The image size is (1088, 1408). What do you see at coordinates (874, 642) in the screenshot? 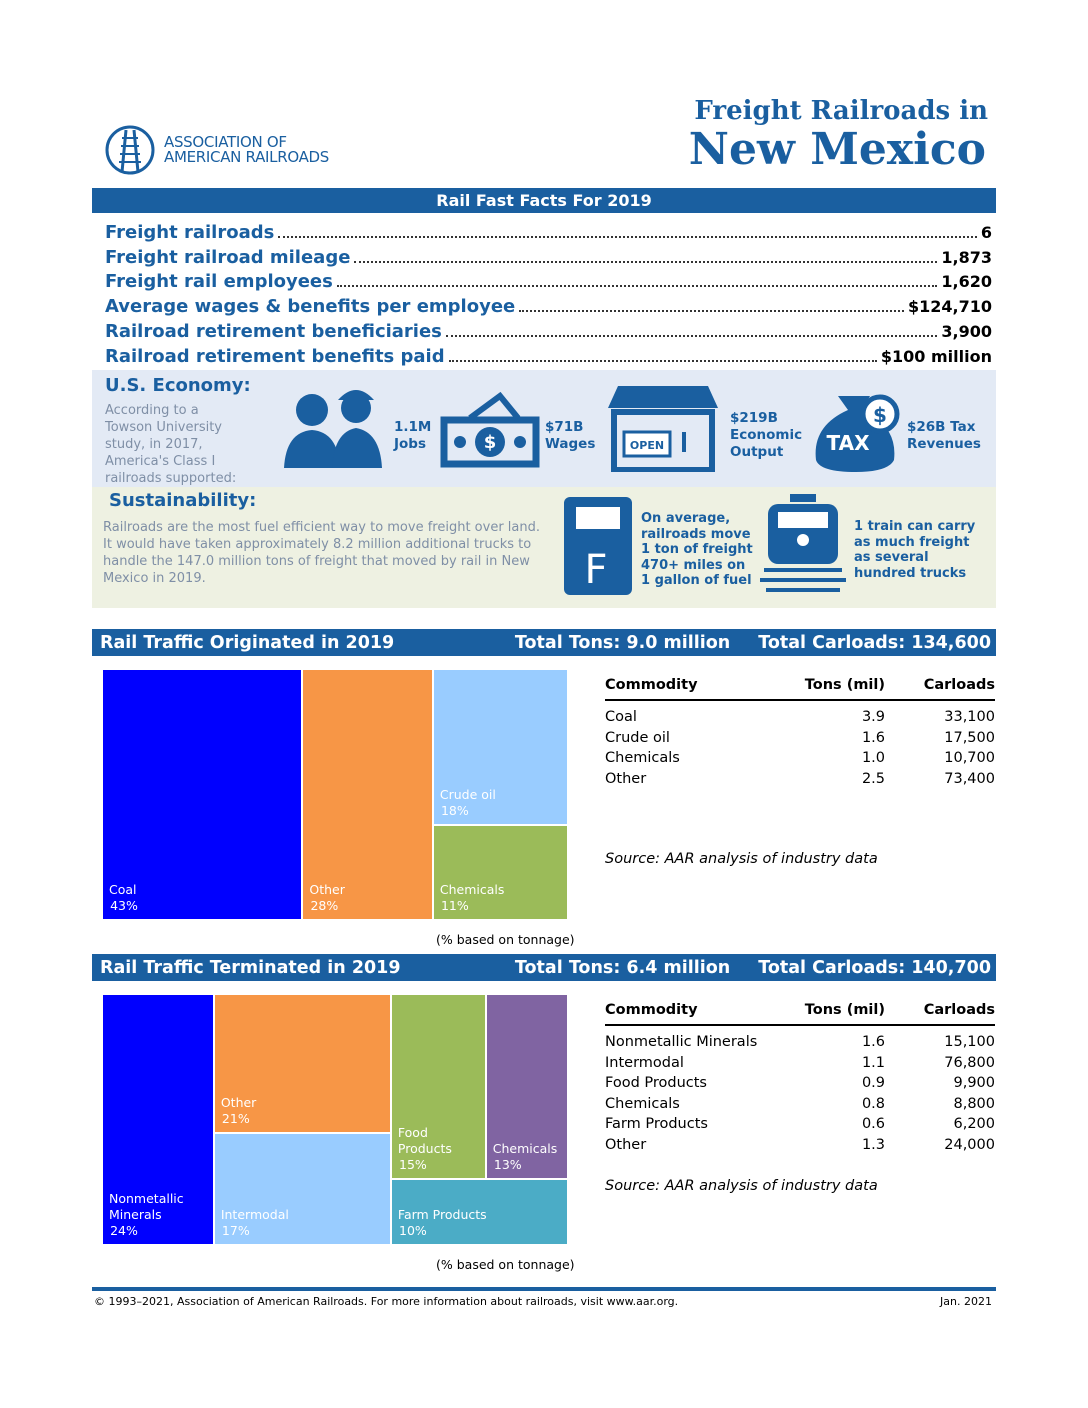
I see `total-carloads: Total Carloads: 134,600` at bounding box center [874, 642].